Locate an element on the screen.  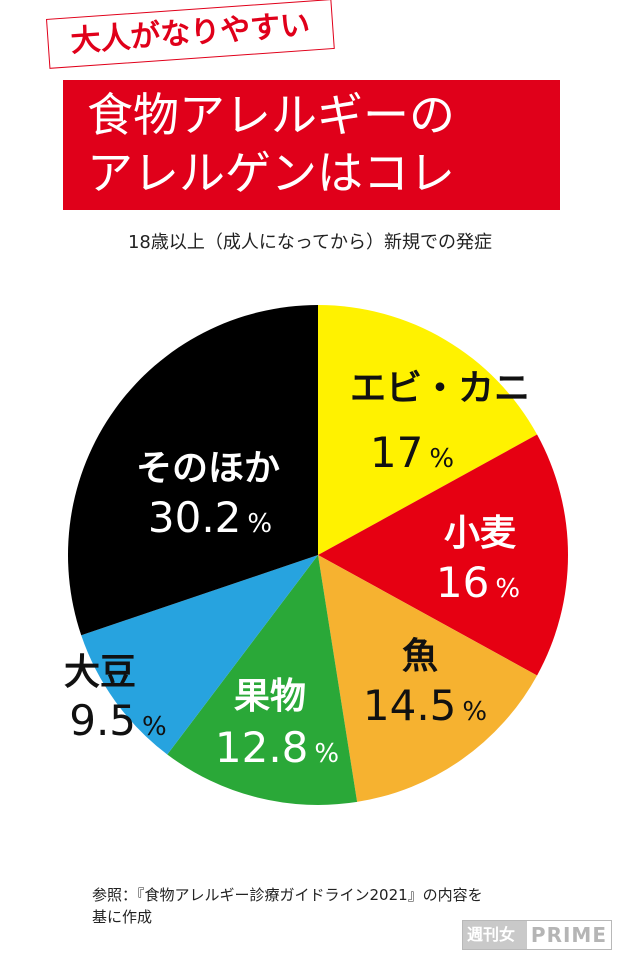
slice-value-label-4: 9.5% is located at coordinates (118, 720).